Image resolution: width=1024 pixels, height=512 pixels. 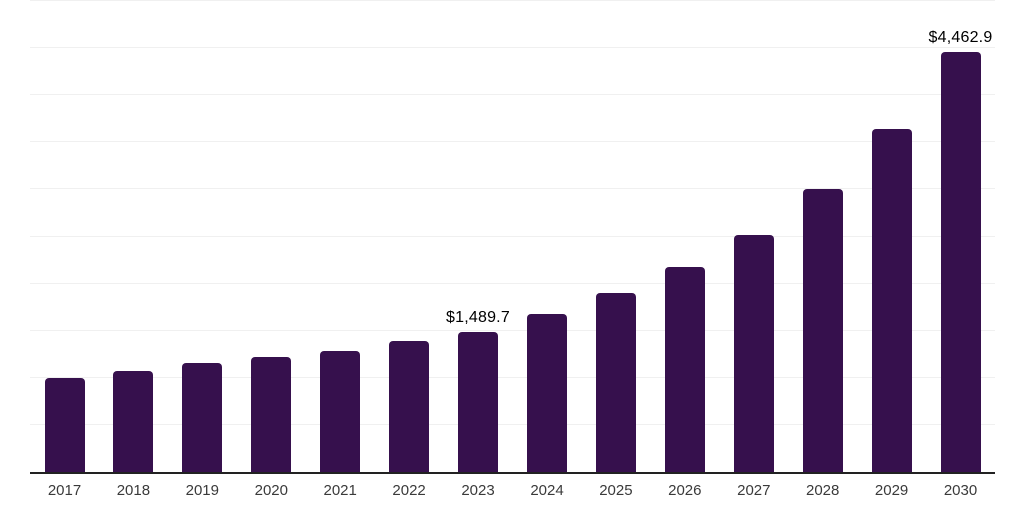 I want to click on bar-2024, so click(x=547, y=393).